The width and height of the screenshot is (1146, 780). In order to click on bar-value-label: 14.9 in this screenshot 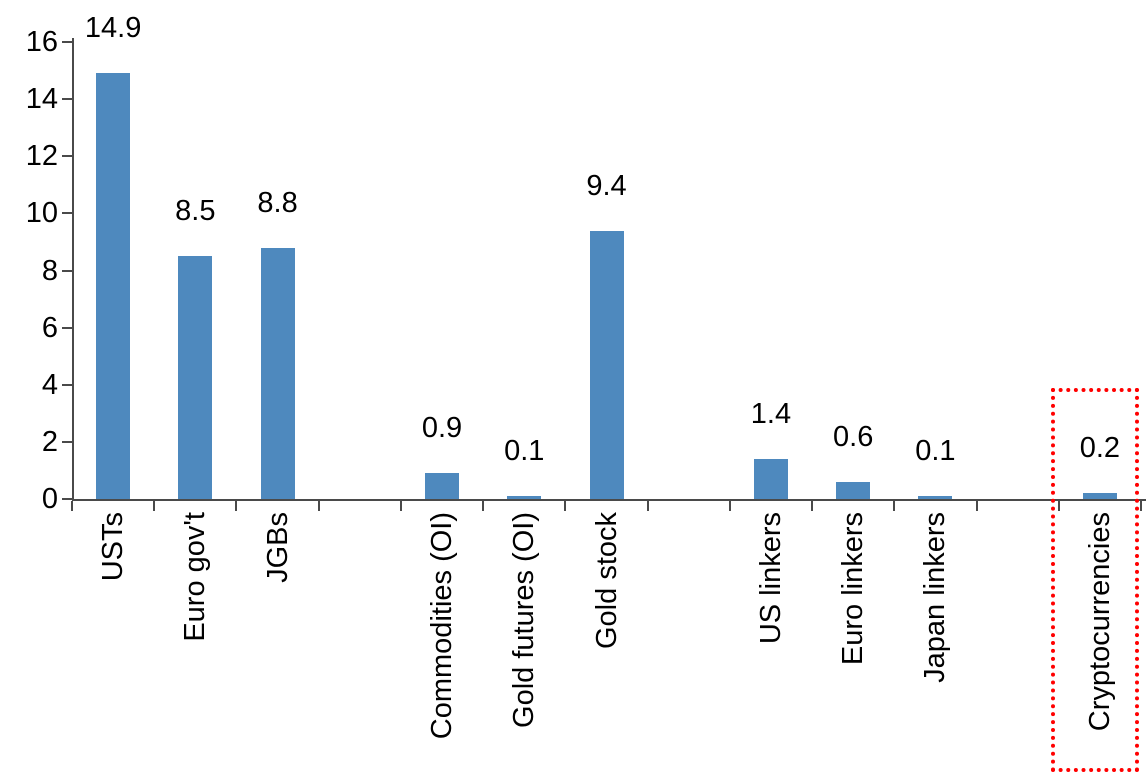, I will do `click(113, 28)`.